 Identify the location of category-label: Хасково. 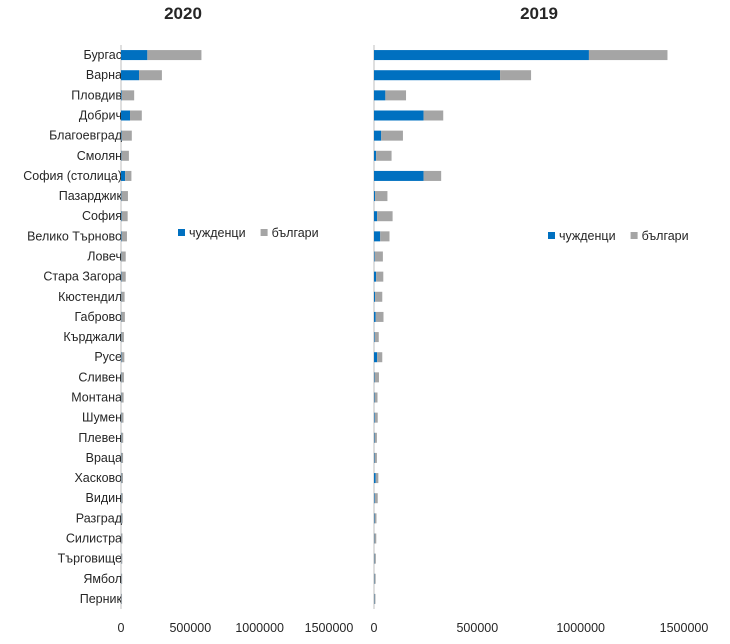
(98, 478).